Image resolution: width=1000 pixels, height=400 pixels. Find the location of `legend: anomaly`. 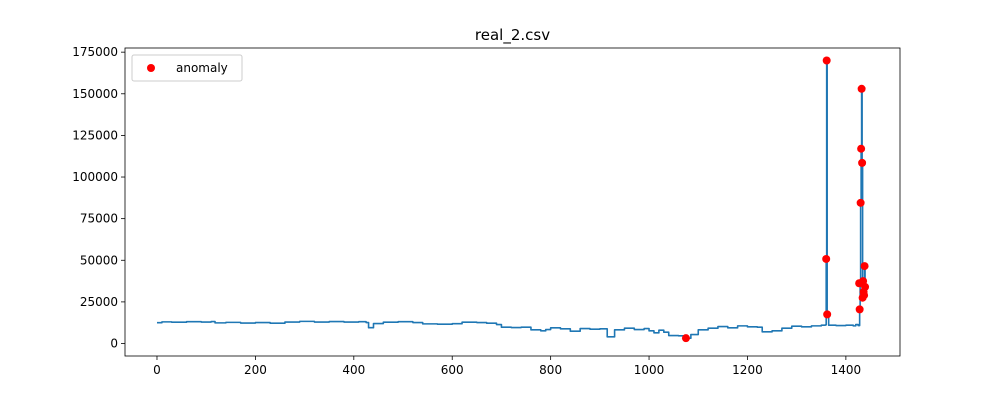

legend: anomaly is located at coordinates (187, 68).